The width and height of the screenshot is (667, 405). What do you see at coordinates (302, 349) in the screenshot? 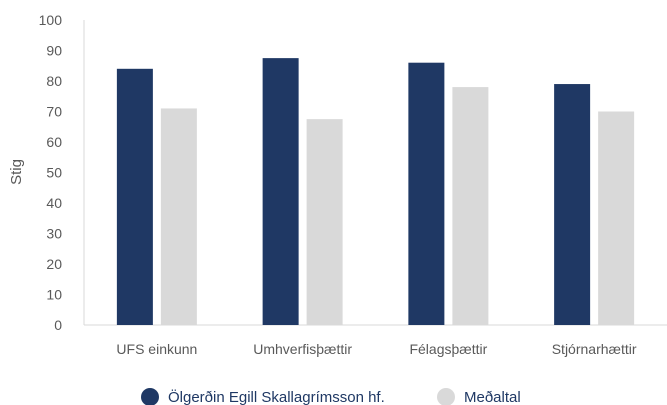
I see `x-tick-label: Umhverfisþættir` at bounding box center [302, 349].